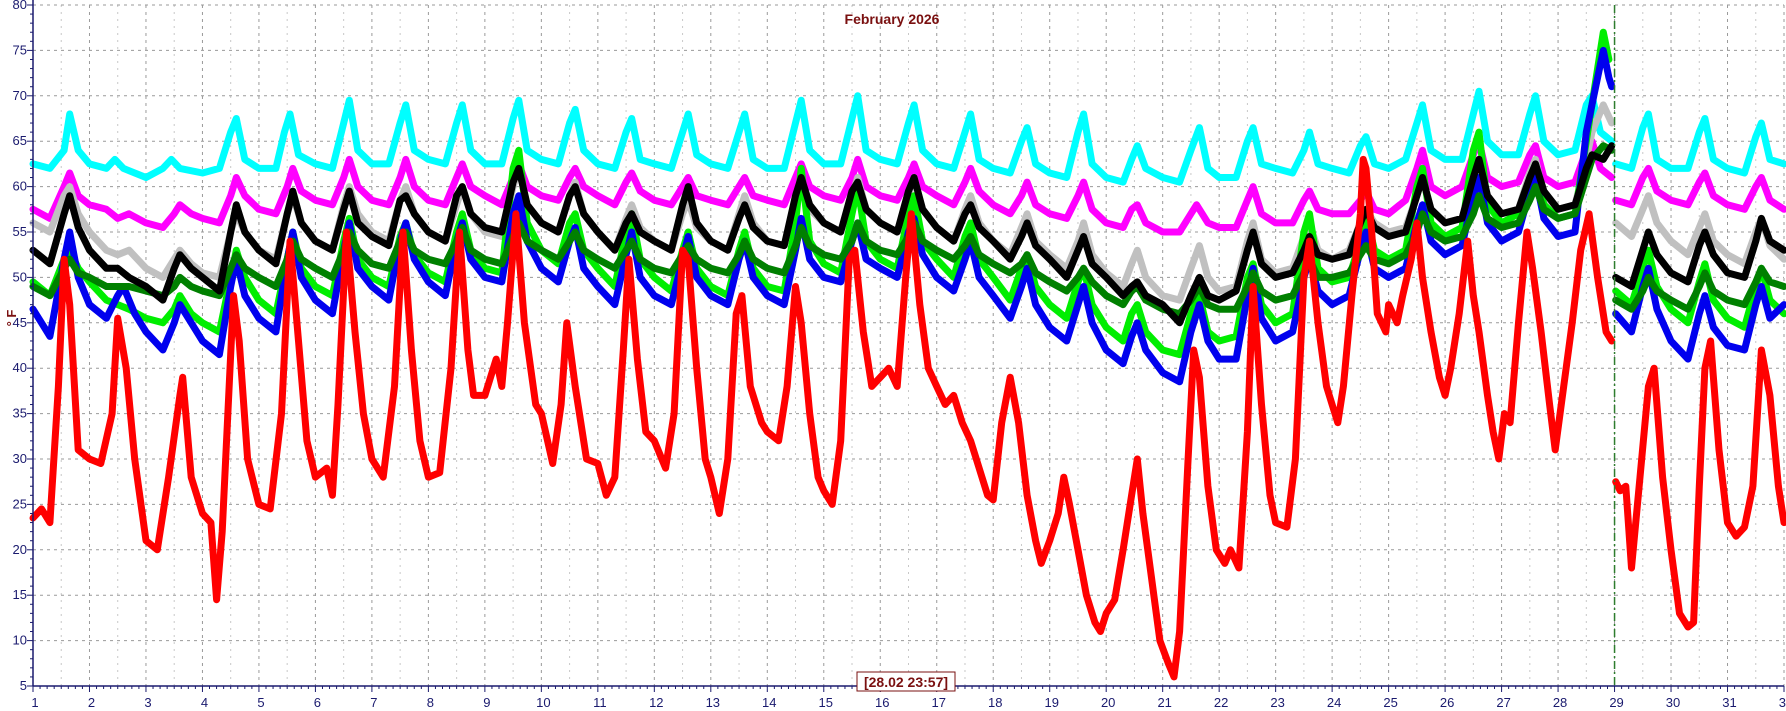 The width and height of the screenshot is (1786, 711). What do you see at coordinates (995, 702) in the screenshot?
I see `x-tick-label: 18` at bounding box center [995, 702].